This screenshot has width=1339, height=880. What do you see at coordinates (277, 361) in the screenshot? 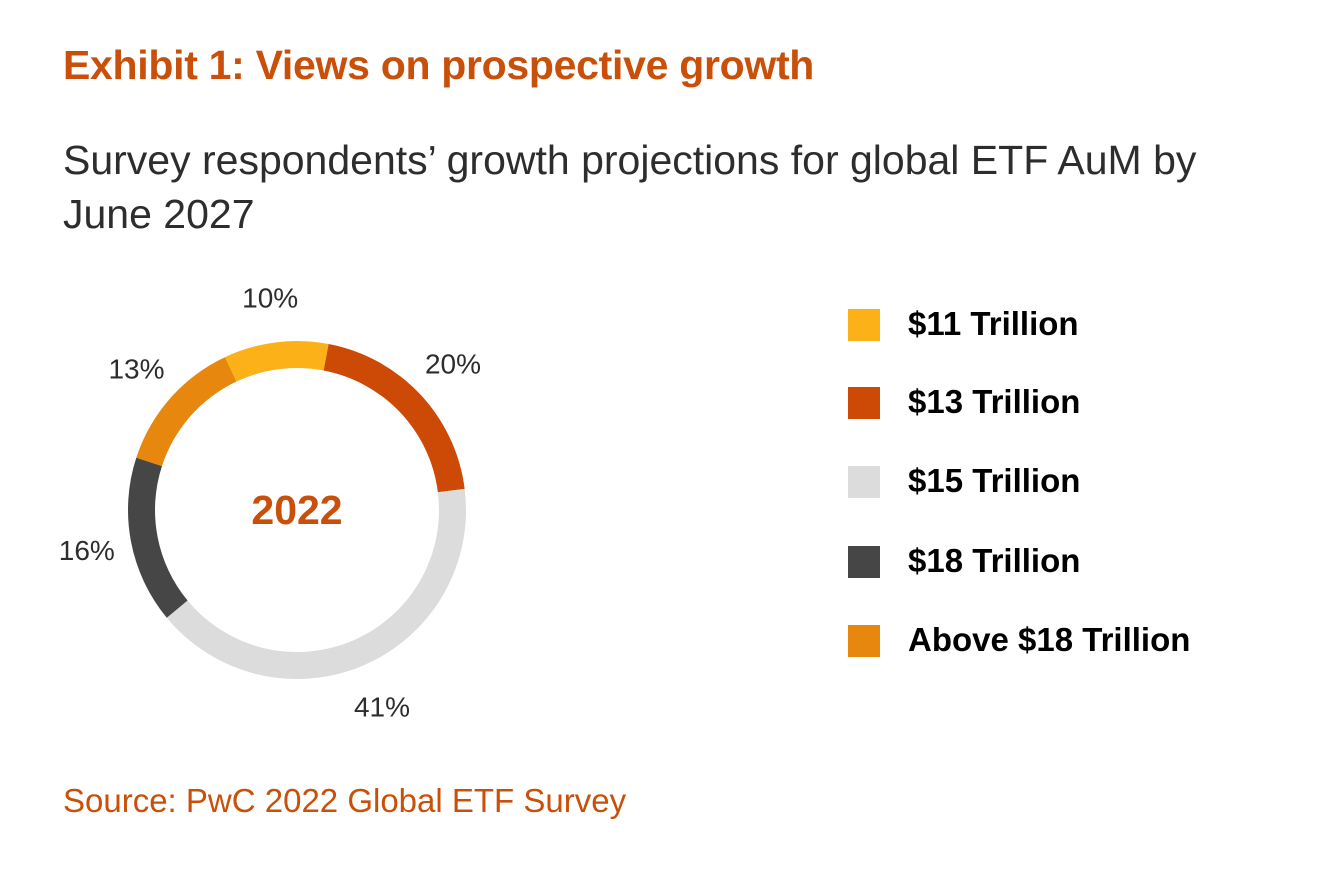
I see `donut-segment-11-trillion` at bounding box center [277, 361].